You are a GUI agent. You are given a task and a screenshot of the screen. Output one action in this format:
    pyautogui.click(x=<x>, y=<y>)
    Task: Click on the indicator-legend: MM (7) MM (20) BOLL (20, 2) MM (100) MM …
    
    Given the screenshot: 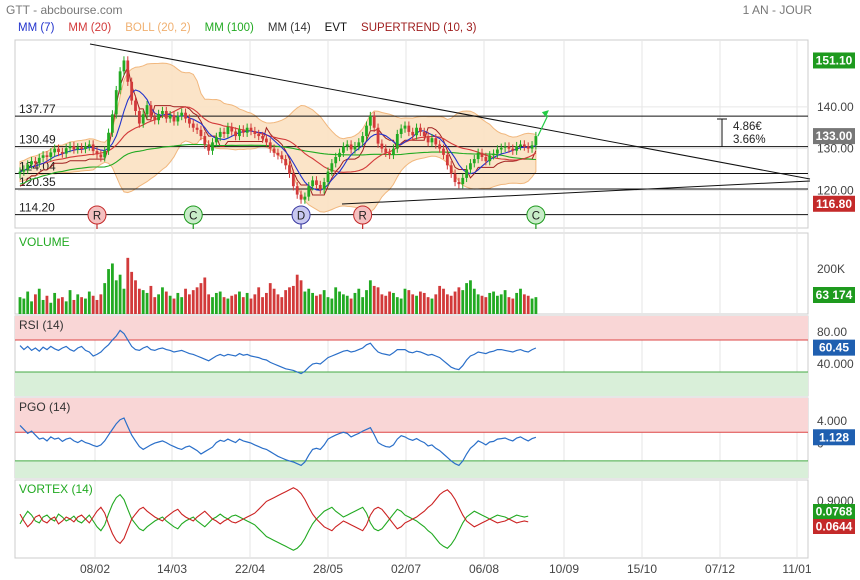 What is the action you would take?
    pyautogui.click(x=247, y=28)
    